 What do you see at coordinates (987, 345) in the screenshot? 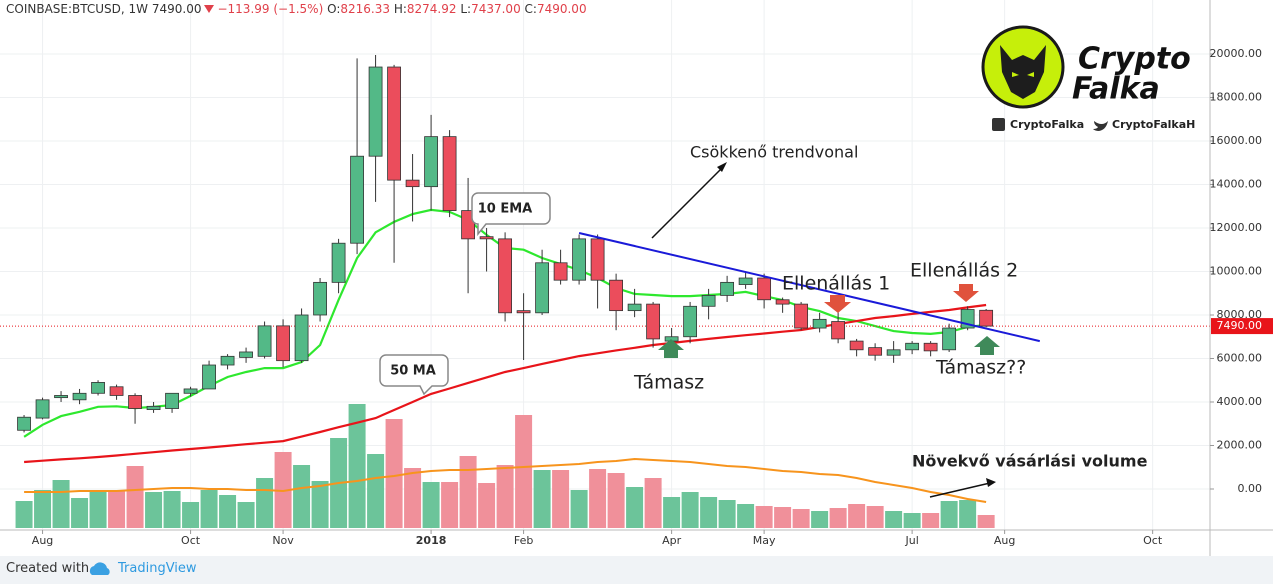
I see `up-marker` at bounding box center [987, 345].